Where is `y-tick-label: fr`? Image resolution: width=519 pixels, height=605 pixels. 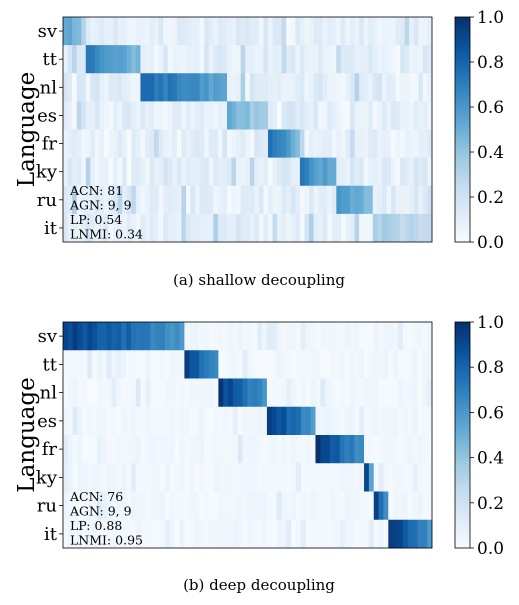 y-tick-label: fr is located at coordinates (50, 449).